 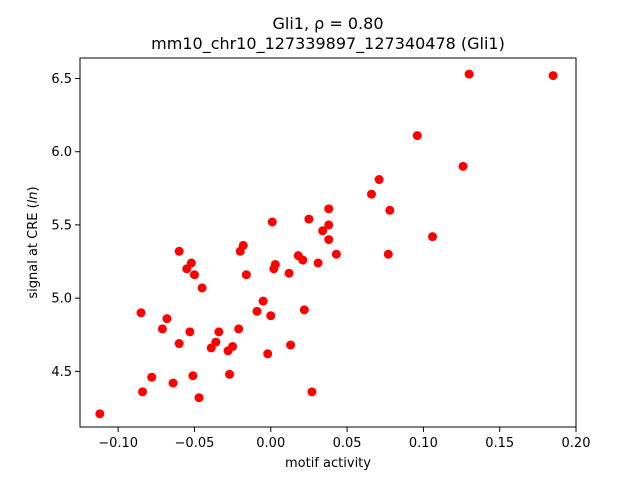 I want to click on x-tick-label-5: 0.15, so click(x=499, y=443).